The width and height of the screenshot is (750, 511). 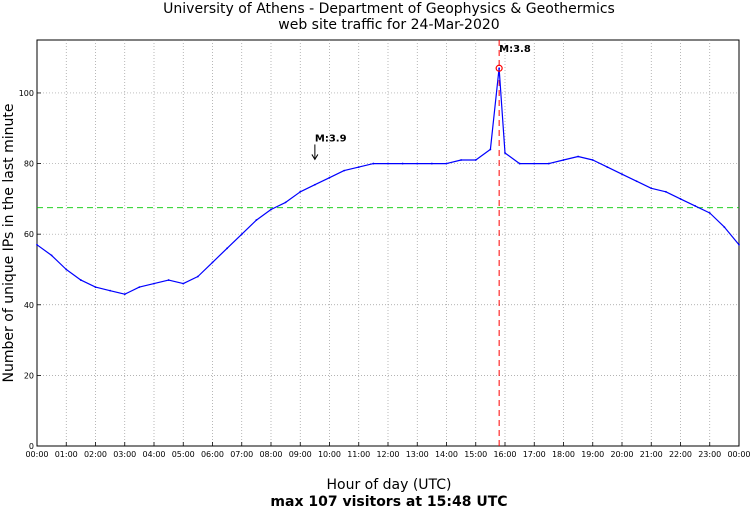 I want to click on x-tick-label: 18:00, so click(x=563, y=454).